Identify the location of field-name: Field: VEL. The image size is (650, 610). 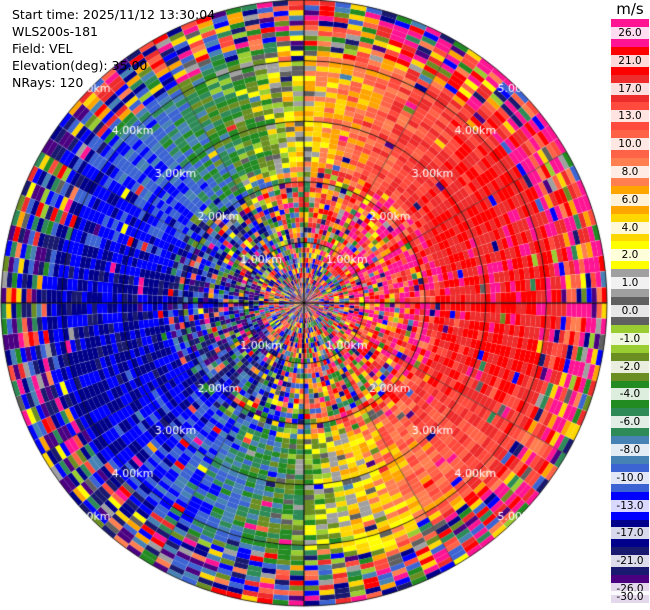
(42, 48).